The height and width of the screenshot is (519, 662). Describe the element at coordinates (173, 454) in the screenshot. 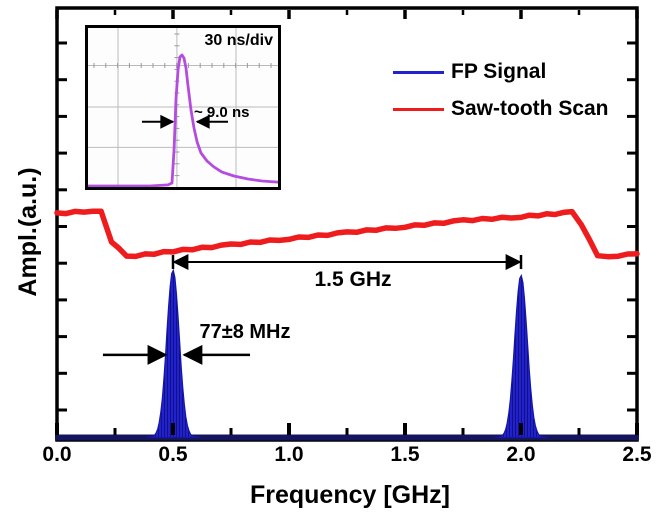

I see `x-tick-label-0.5: 0.5` at that location.